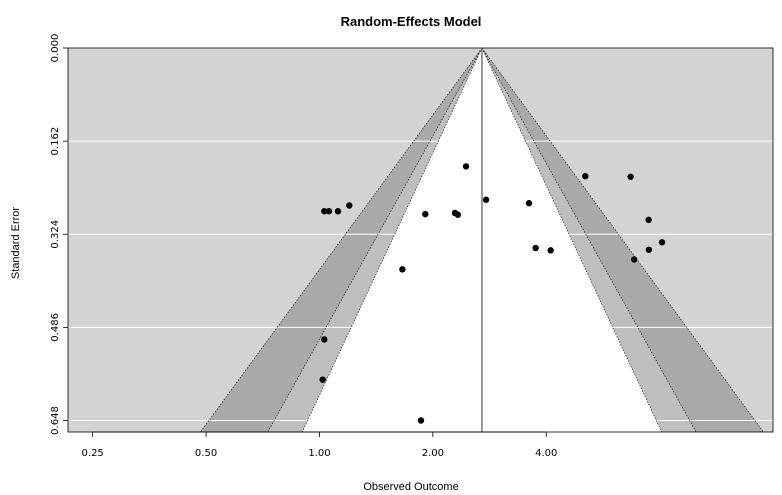  I want to click on y-tick-label-2: 0.324, so click(55, 234).